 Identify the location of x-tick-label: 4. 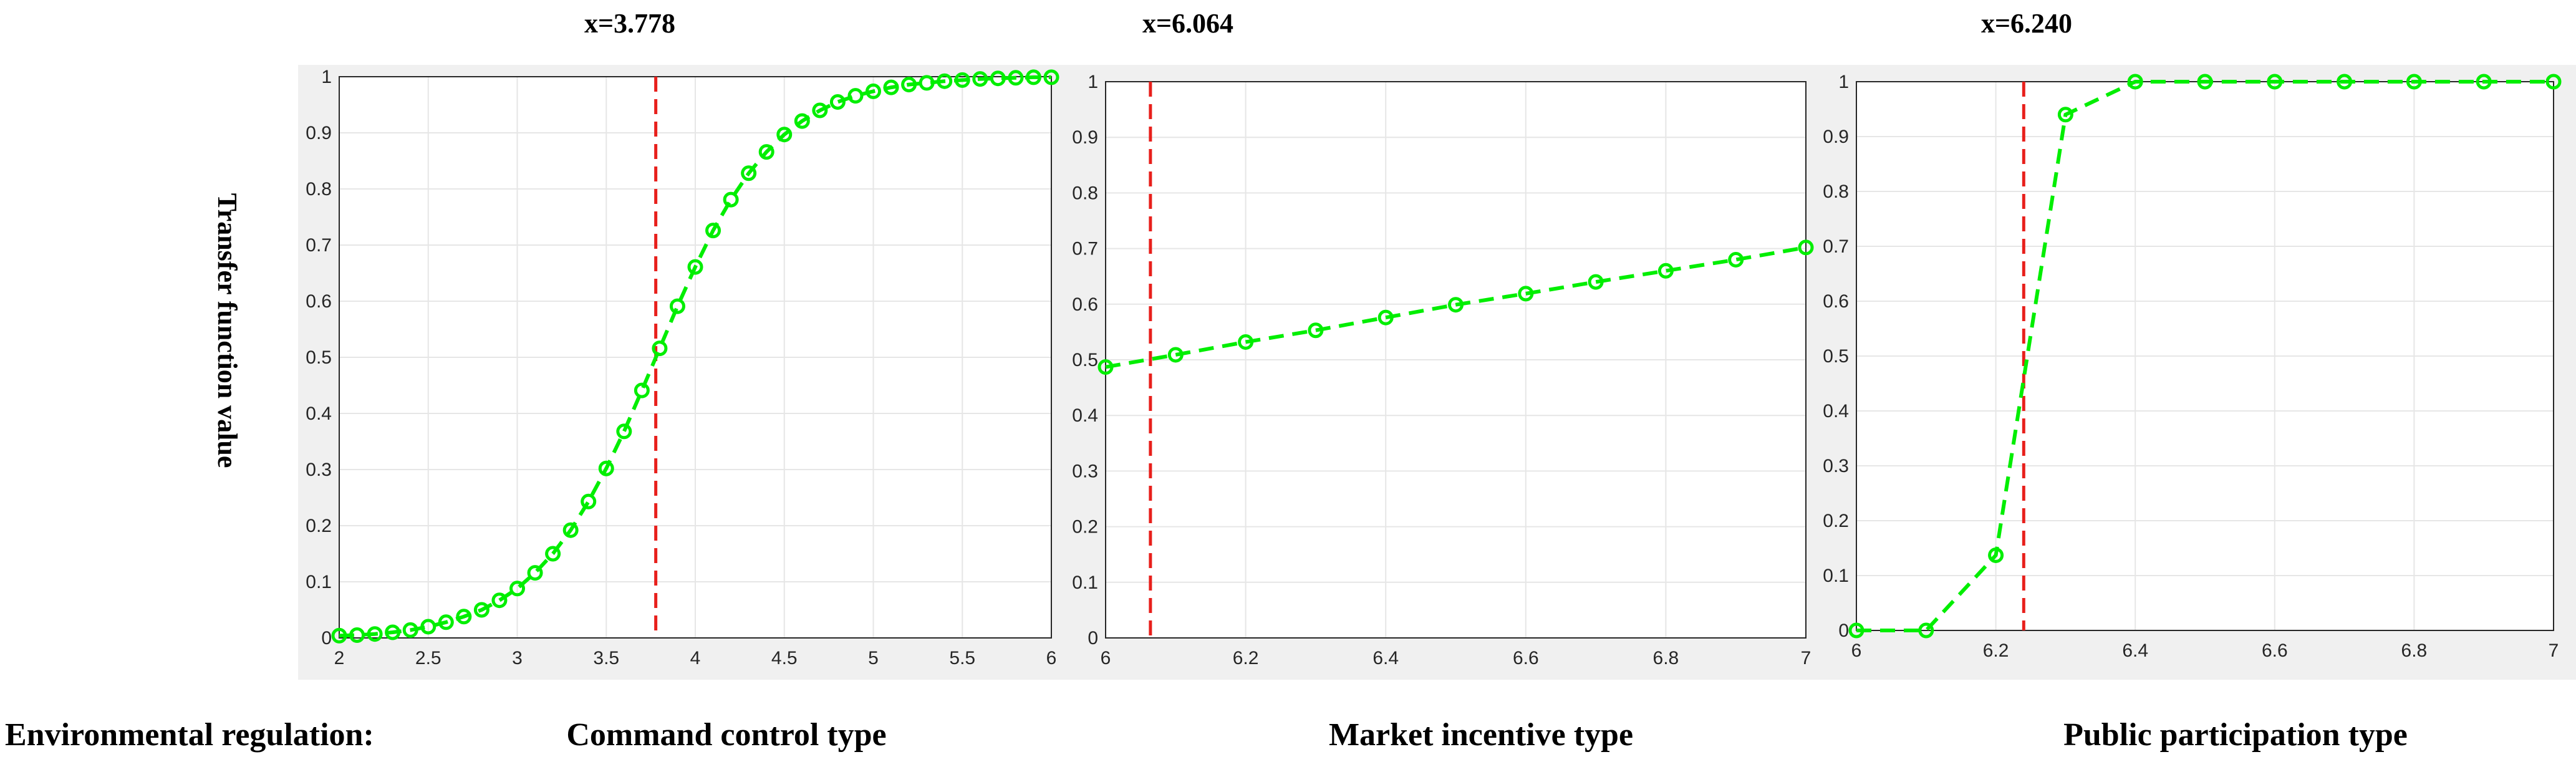
(695, 658).